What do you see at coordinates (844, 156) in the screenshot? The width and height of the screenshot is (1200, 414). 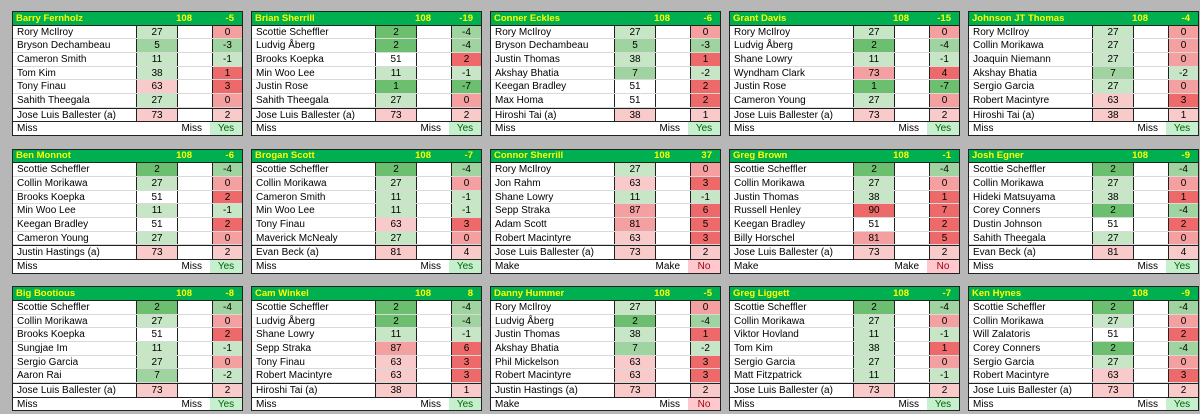 I see `card-header: Greg Brown 108 -1` at bounding box center [844, 156].